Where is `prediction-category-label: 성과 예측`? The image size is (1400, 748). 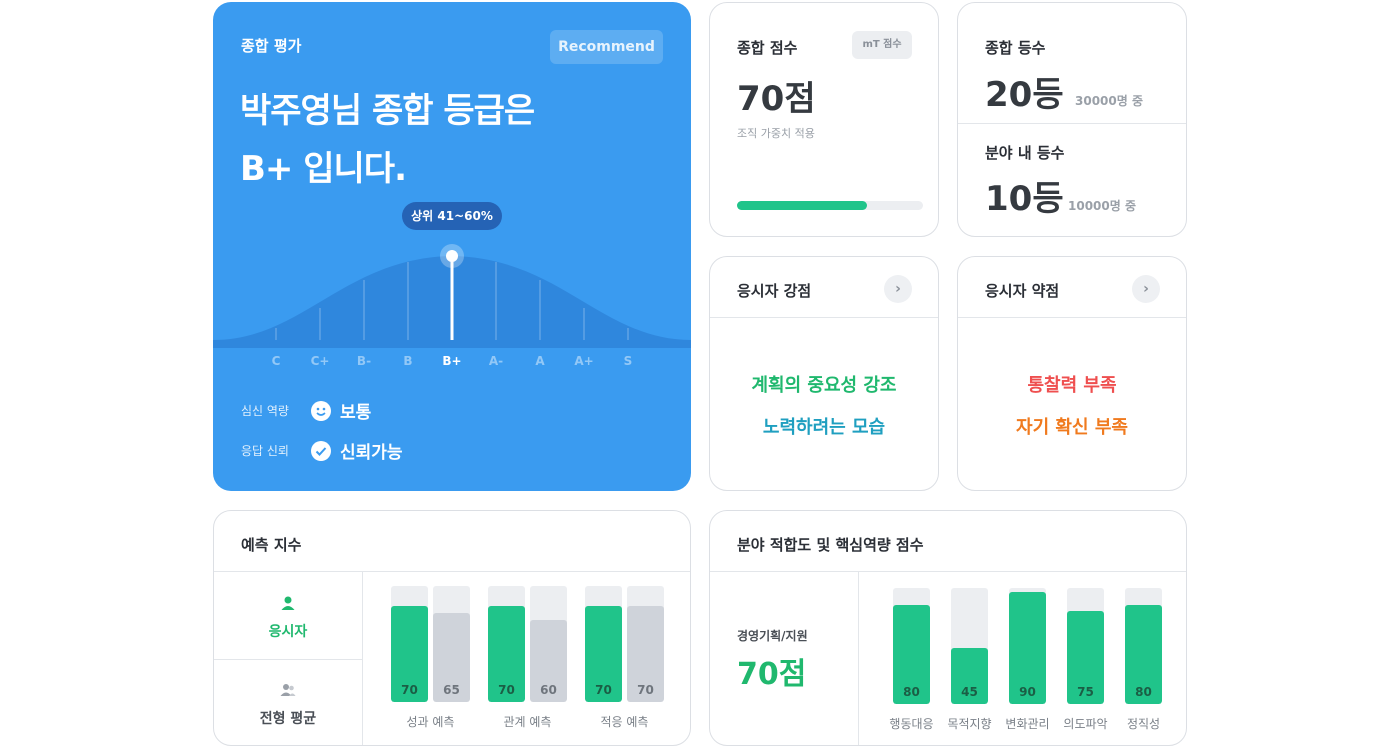
prediction-category-label: 성과 예측 is located at coordinates (430, 722).